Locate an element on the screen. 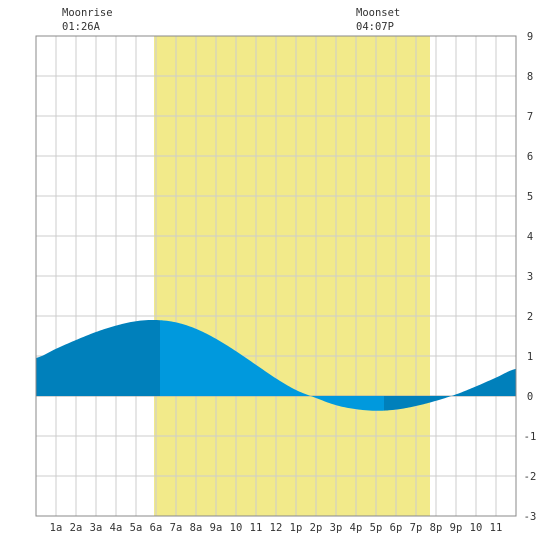 The height and width of the screenshot is (550, 550). y-tick-label: 7 is located at coordinates (530, 117).